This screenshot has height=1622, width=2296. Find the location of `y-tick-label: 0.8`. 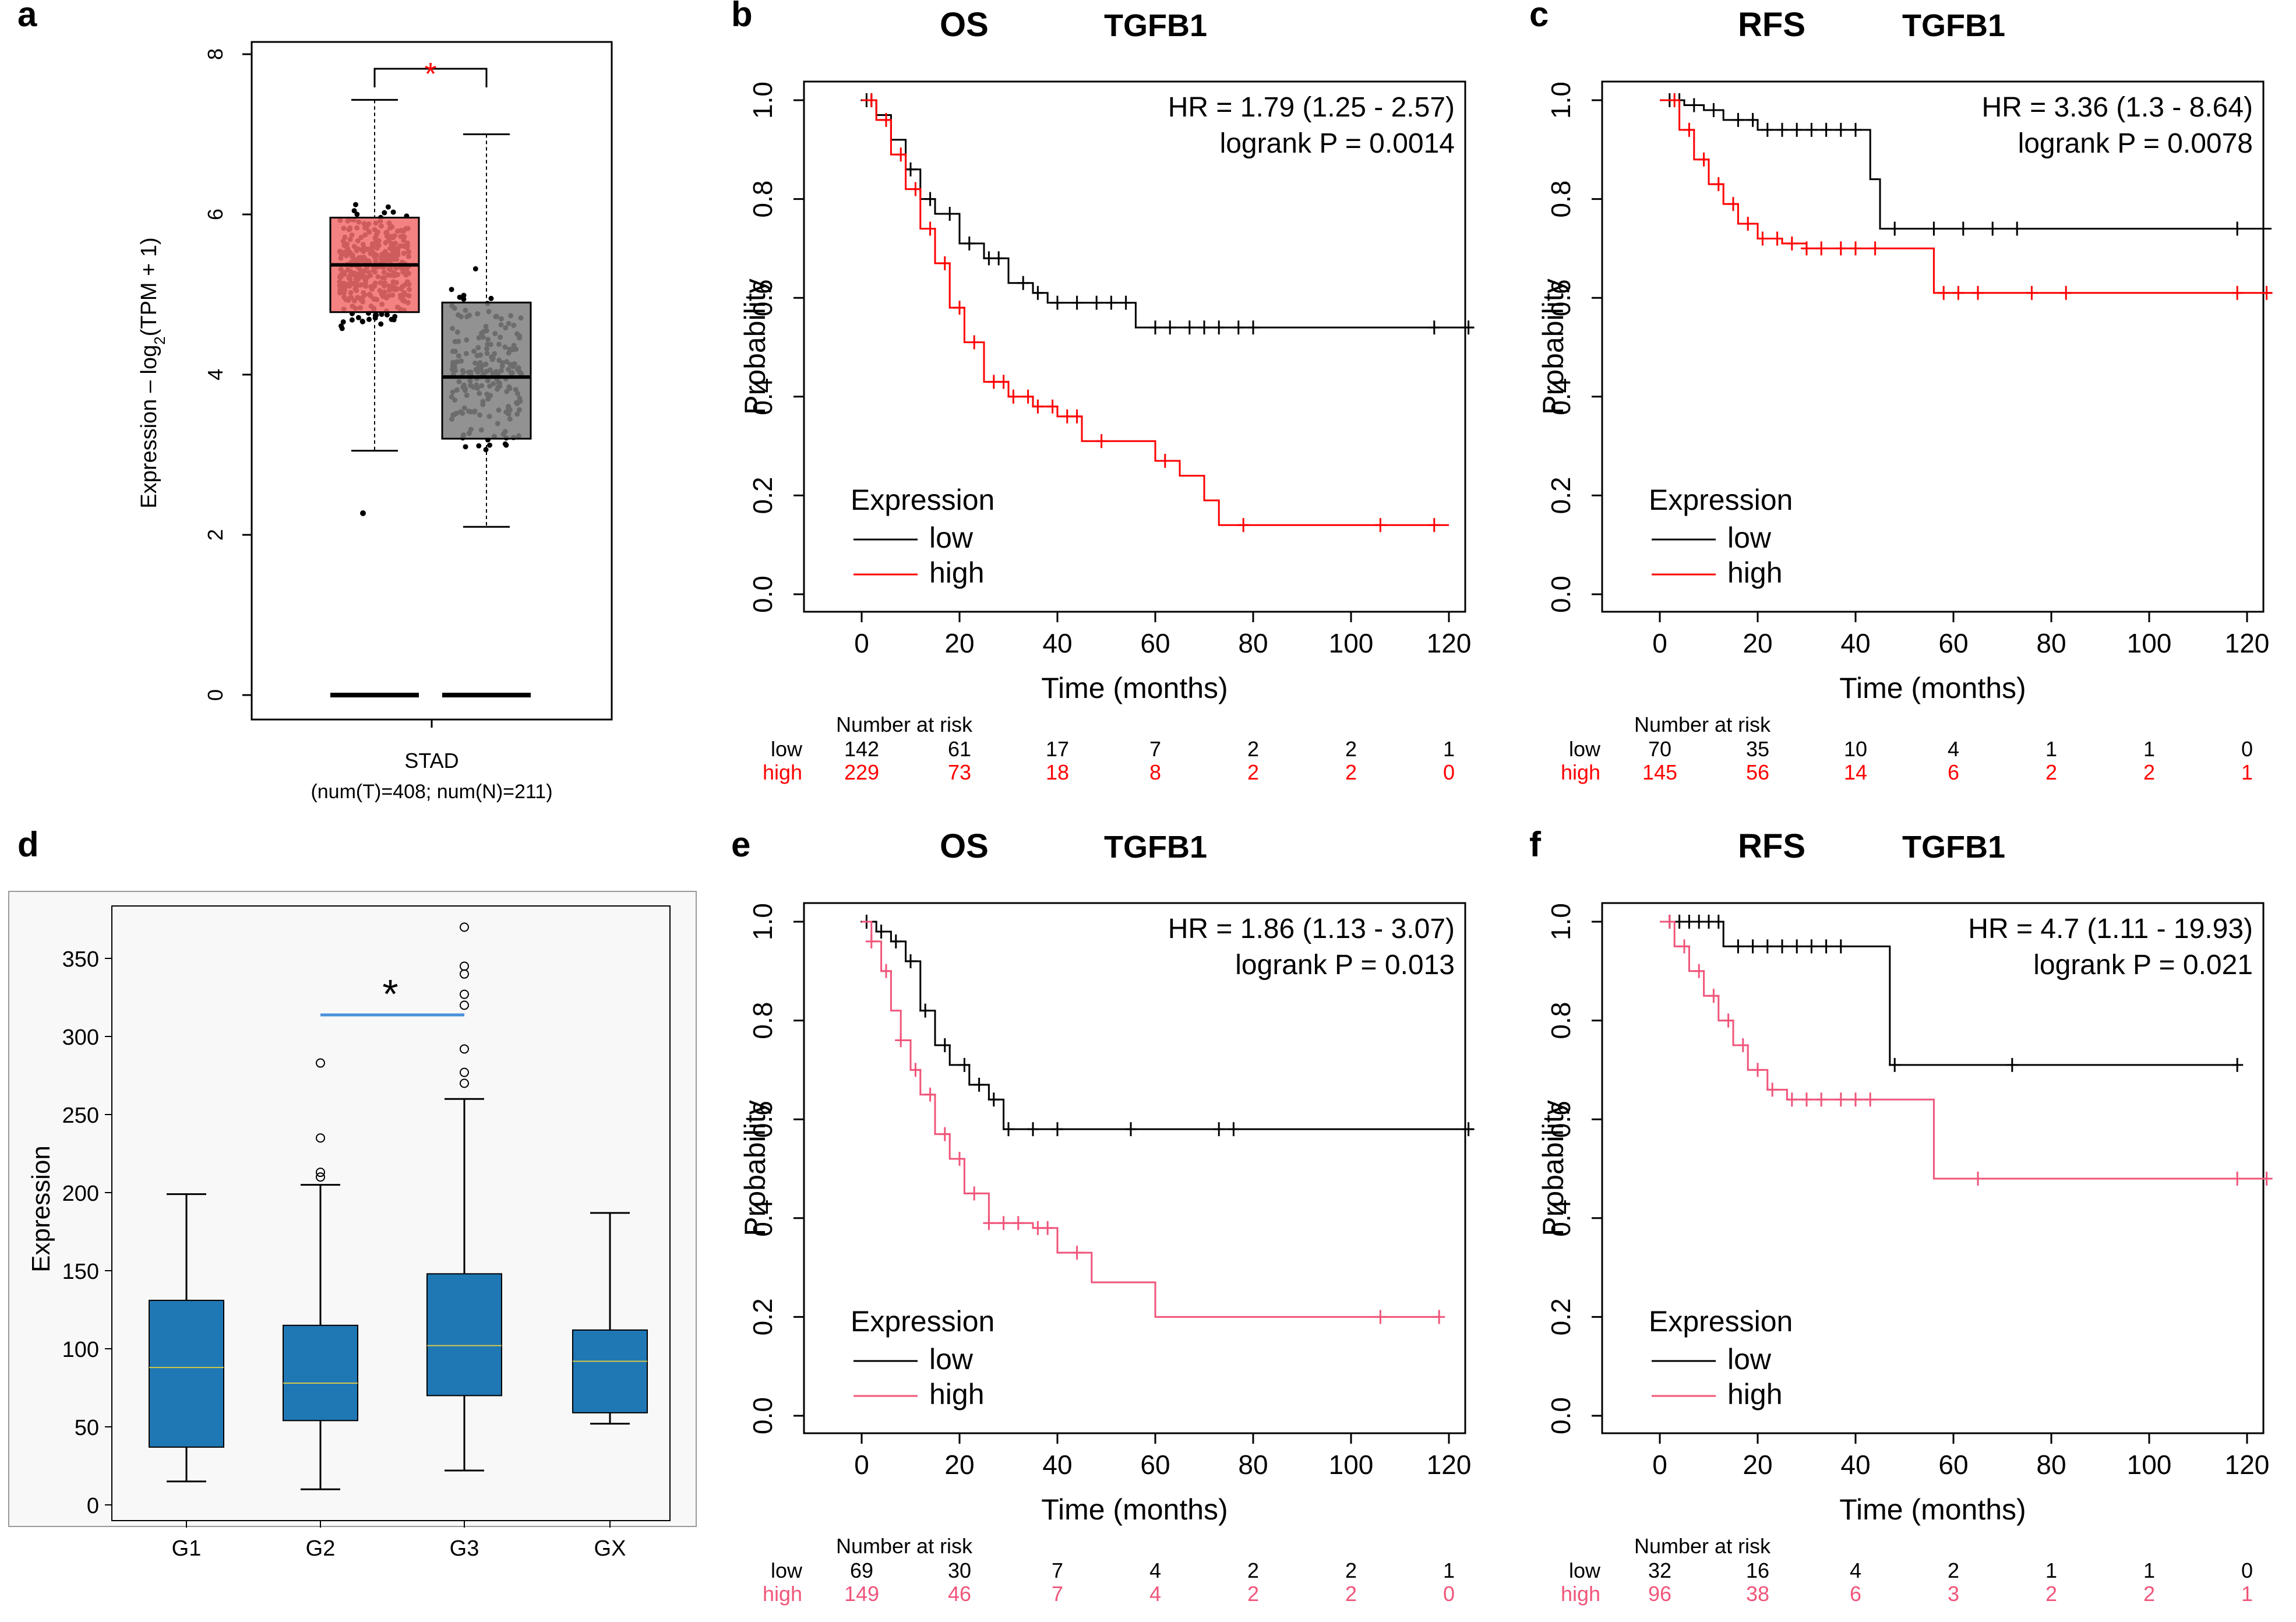

y-tick-label: 0.8 is located at coordinates (763, 199).